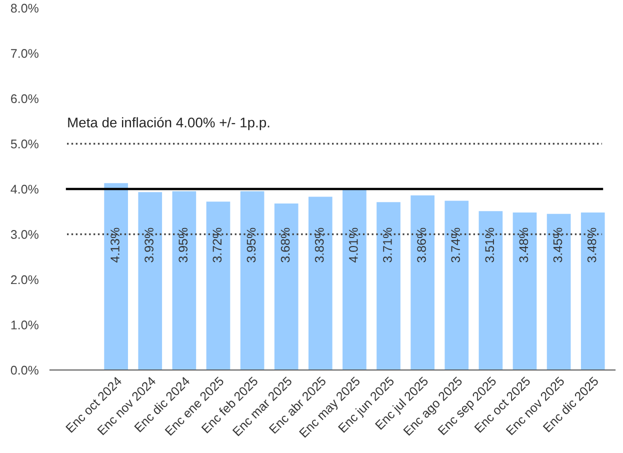  What do you see at coordinates (115, 245) in the screenshot?
I see `data-label: 4.13%` at bounding box center [115, 245].